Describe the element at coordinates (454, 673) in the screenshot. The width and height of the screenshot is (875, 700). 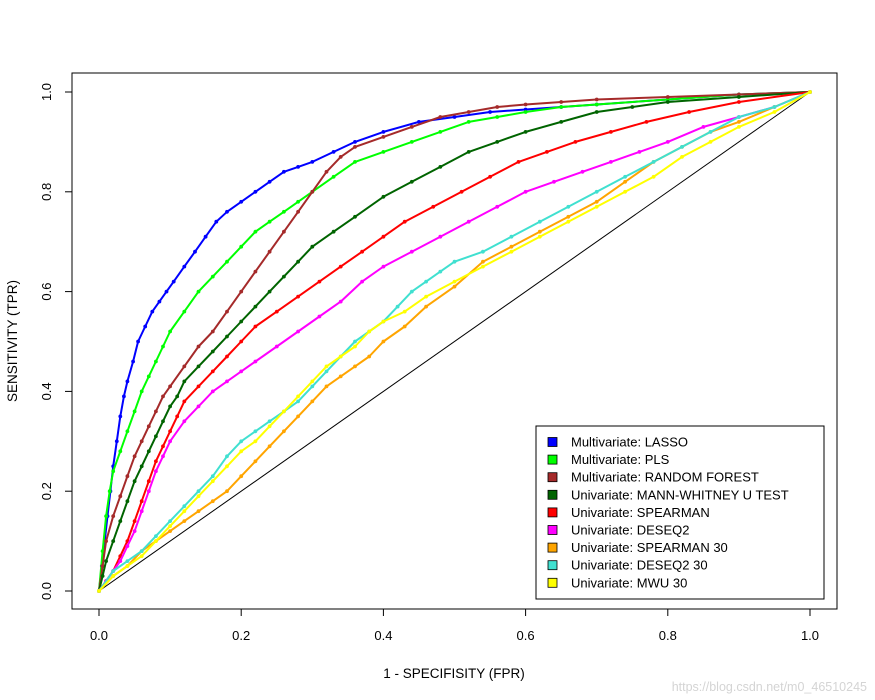
I see `x-axis-title: 1 - SPECIFISITY (FPR)` at that location.